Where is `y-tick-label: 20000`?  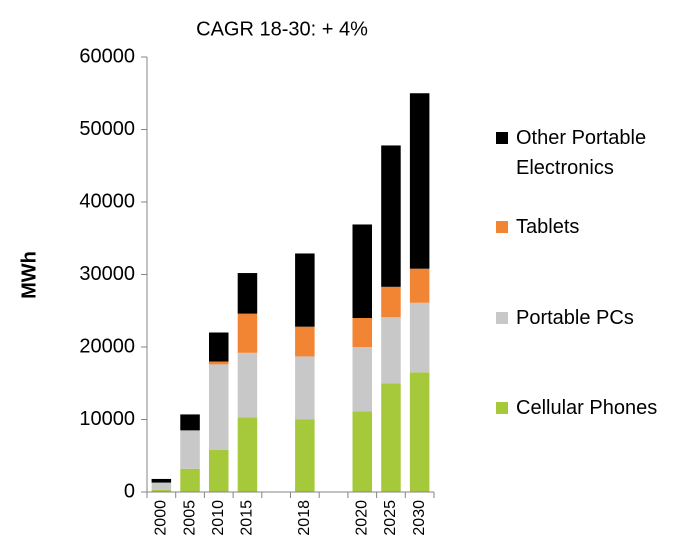 y-tick-label: 20000 is located at coordinates (107, 346).